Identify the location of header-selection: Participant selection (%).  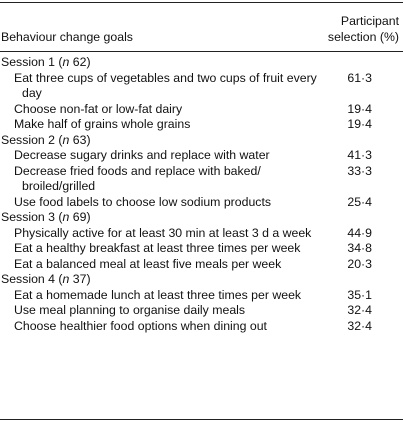
(363, 29).